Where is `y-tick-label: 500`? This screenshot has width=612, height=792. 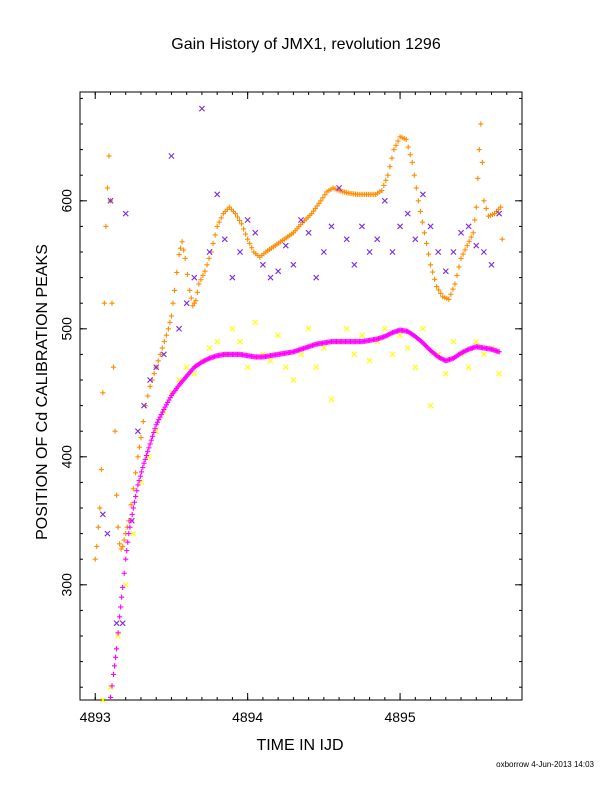 y-tick-label: 500 is located at coordinates (67, 329).